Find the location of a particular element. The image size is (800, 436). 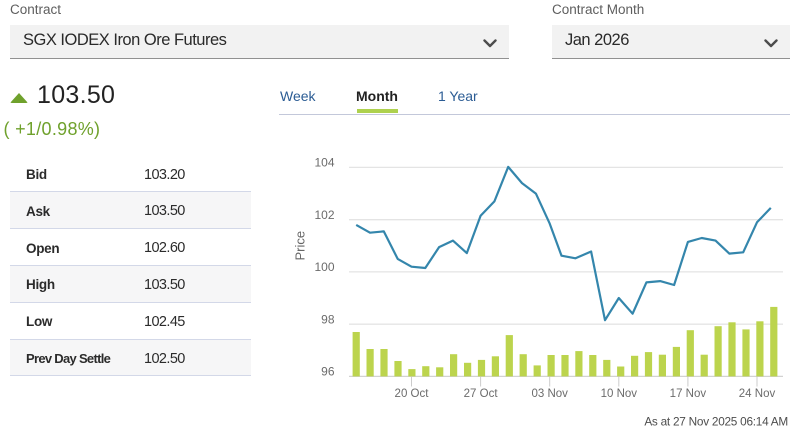

svg-text: 20 Oct is located at coordinates (412, 394).